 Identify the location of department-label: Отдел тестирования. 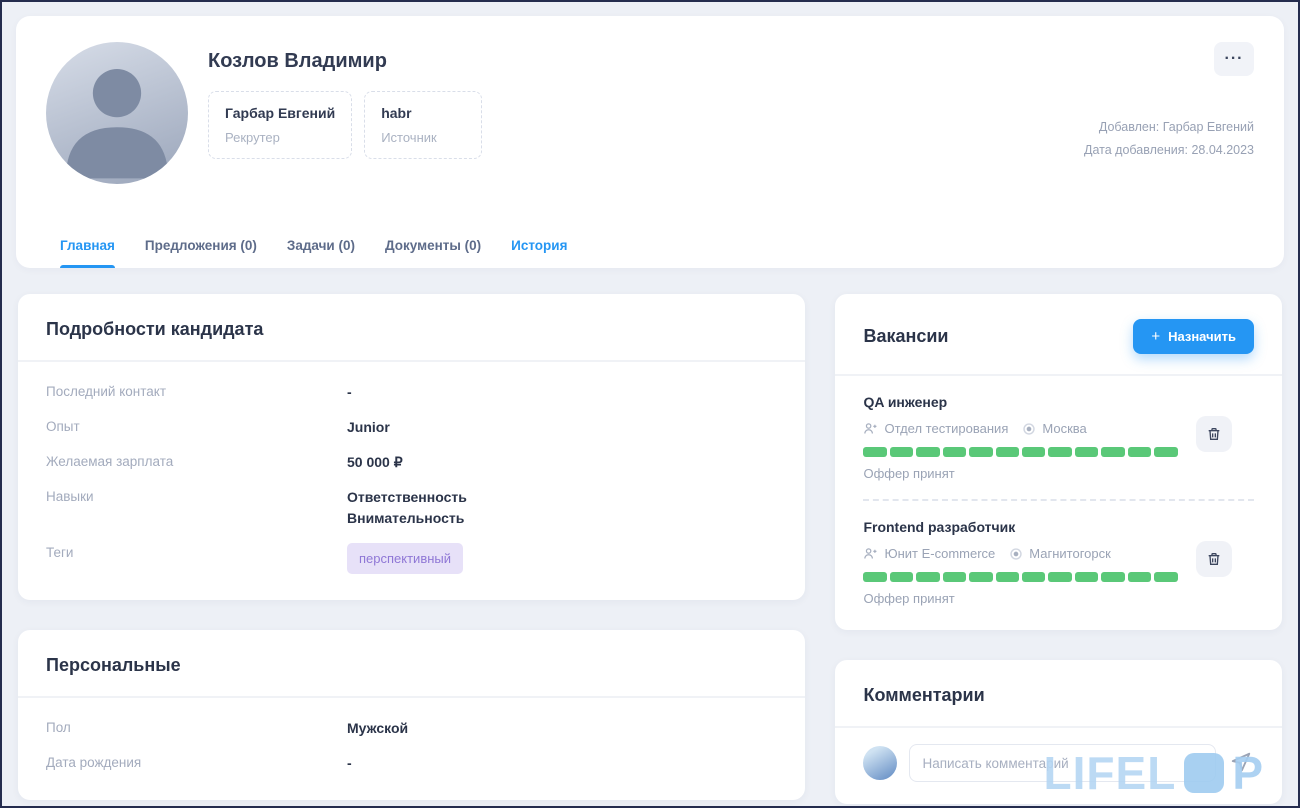
(946, 428).